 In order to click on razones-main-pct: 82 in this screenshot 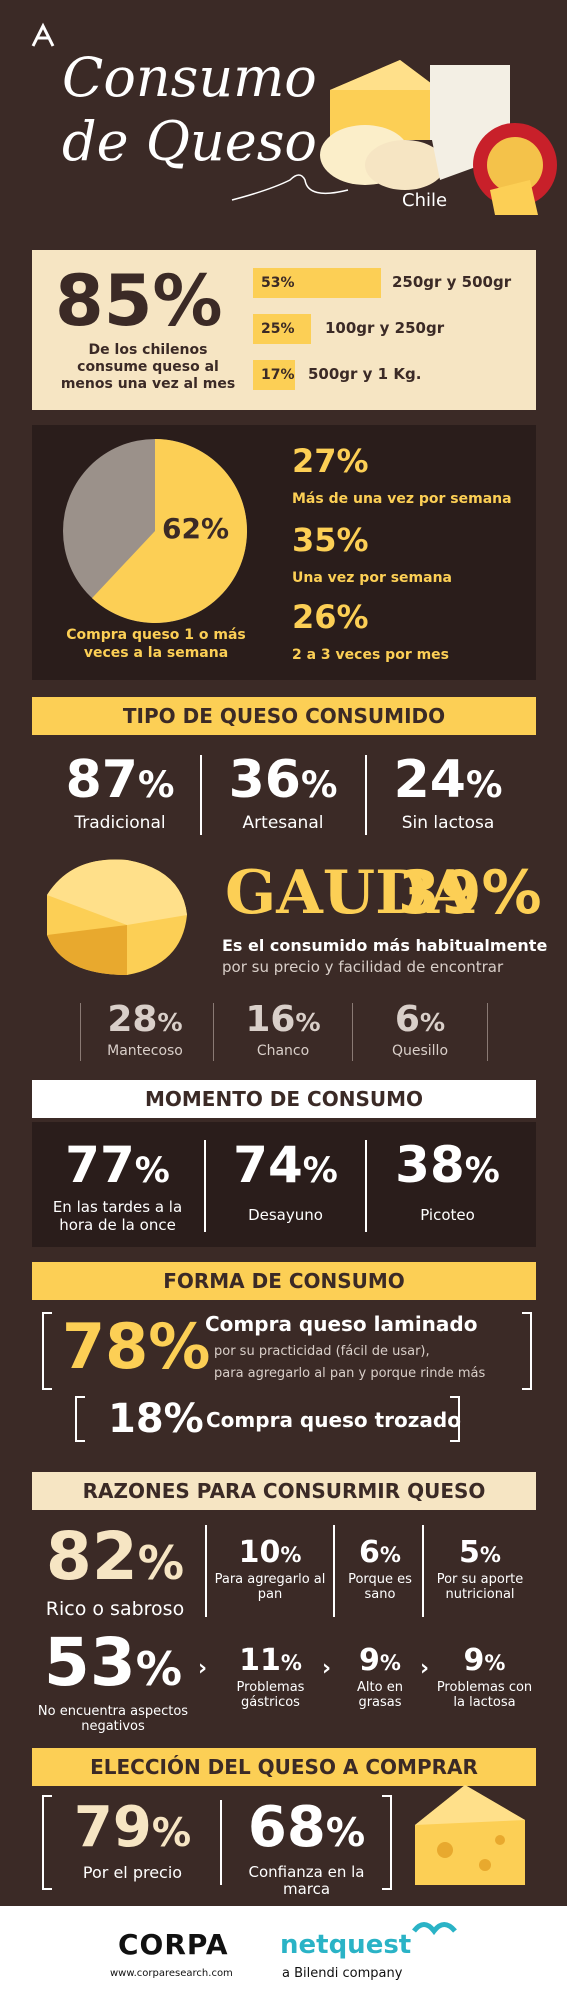, I will do `click(91, 1556)`.